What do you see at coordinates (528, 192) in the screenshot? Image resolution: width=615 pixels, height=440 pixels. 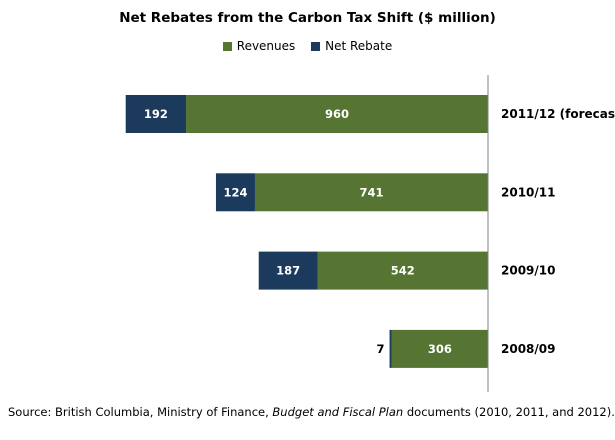 I see `category-label-2010-11: 2010/11` at bounding box center [528, 192].